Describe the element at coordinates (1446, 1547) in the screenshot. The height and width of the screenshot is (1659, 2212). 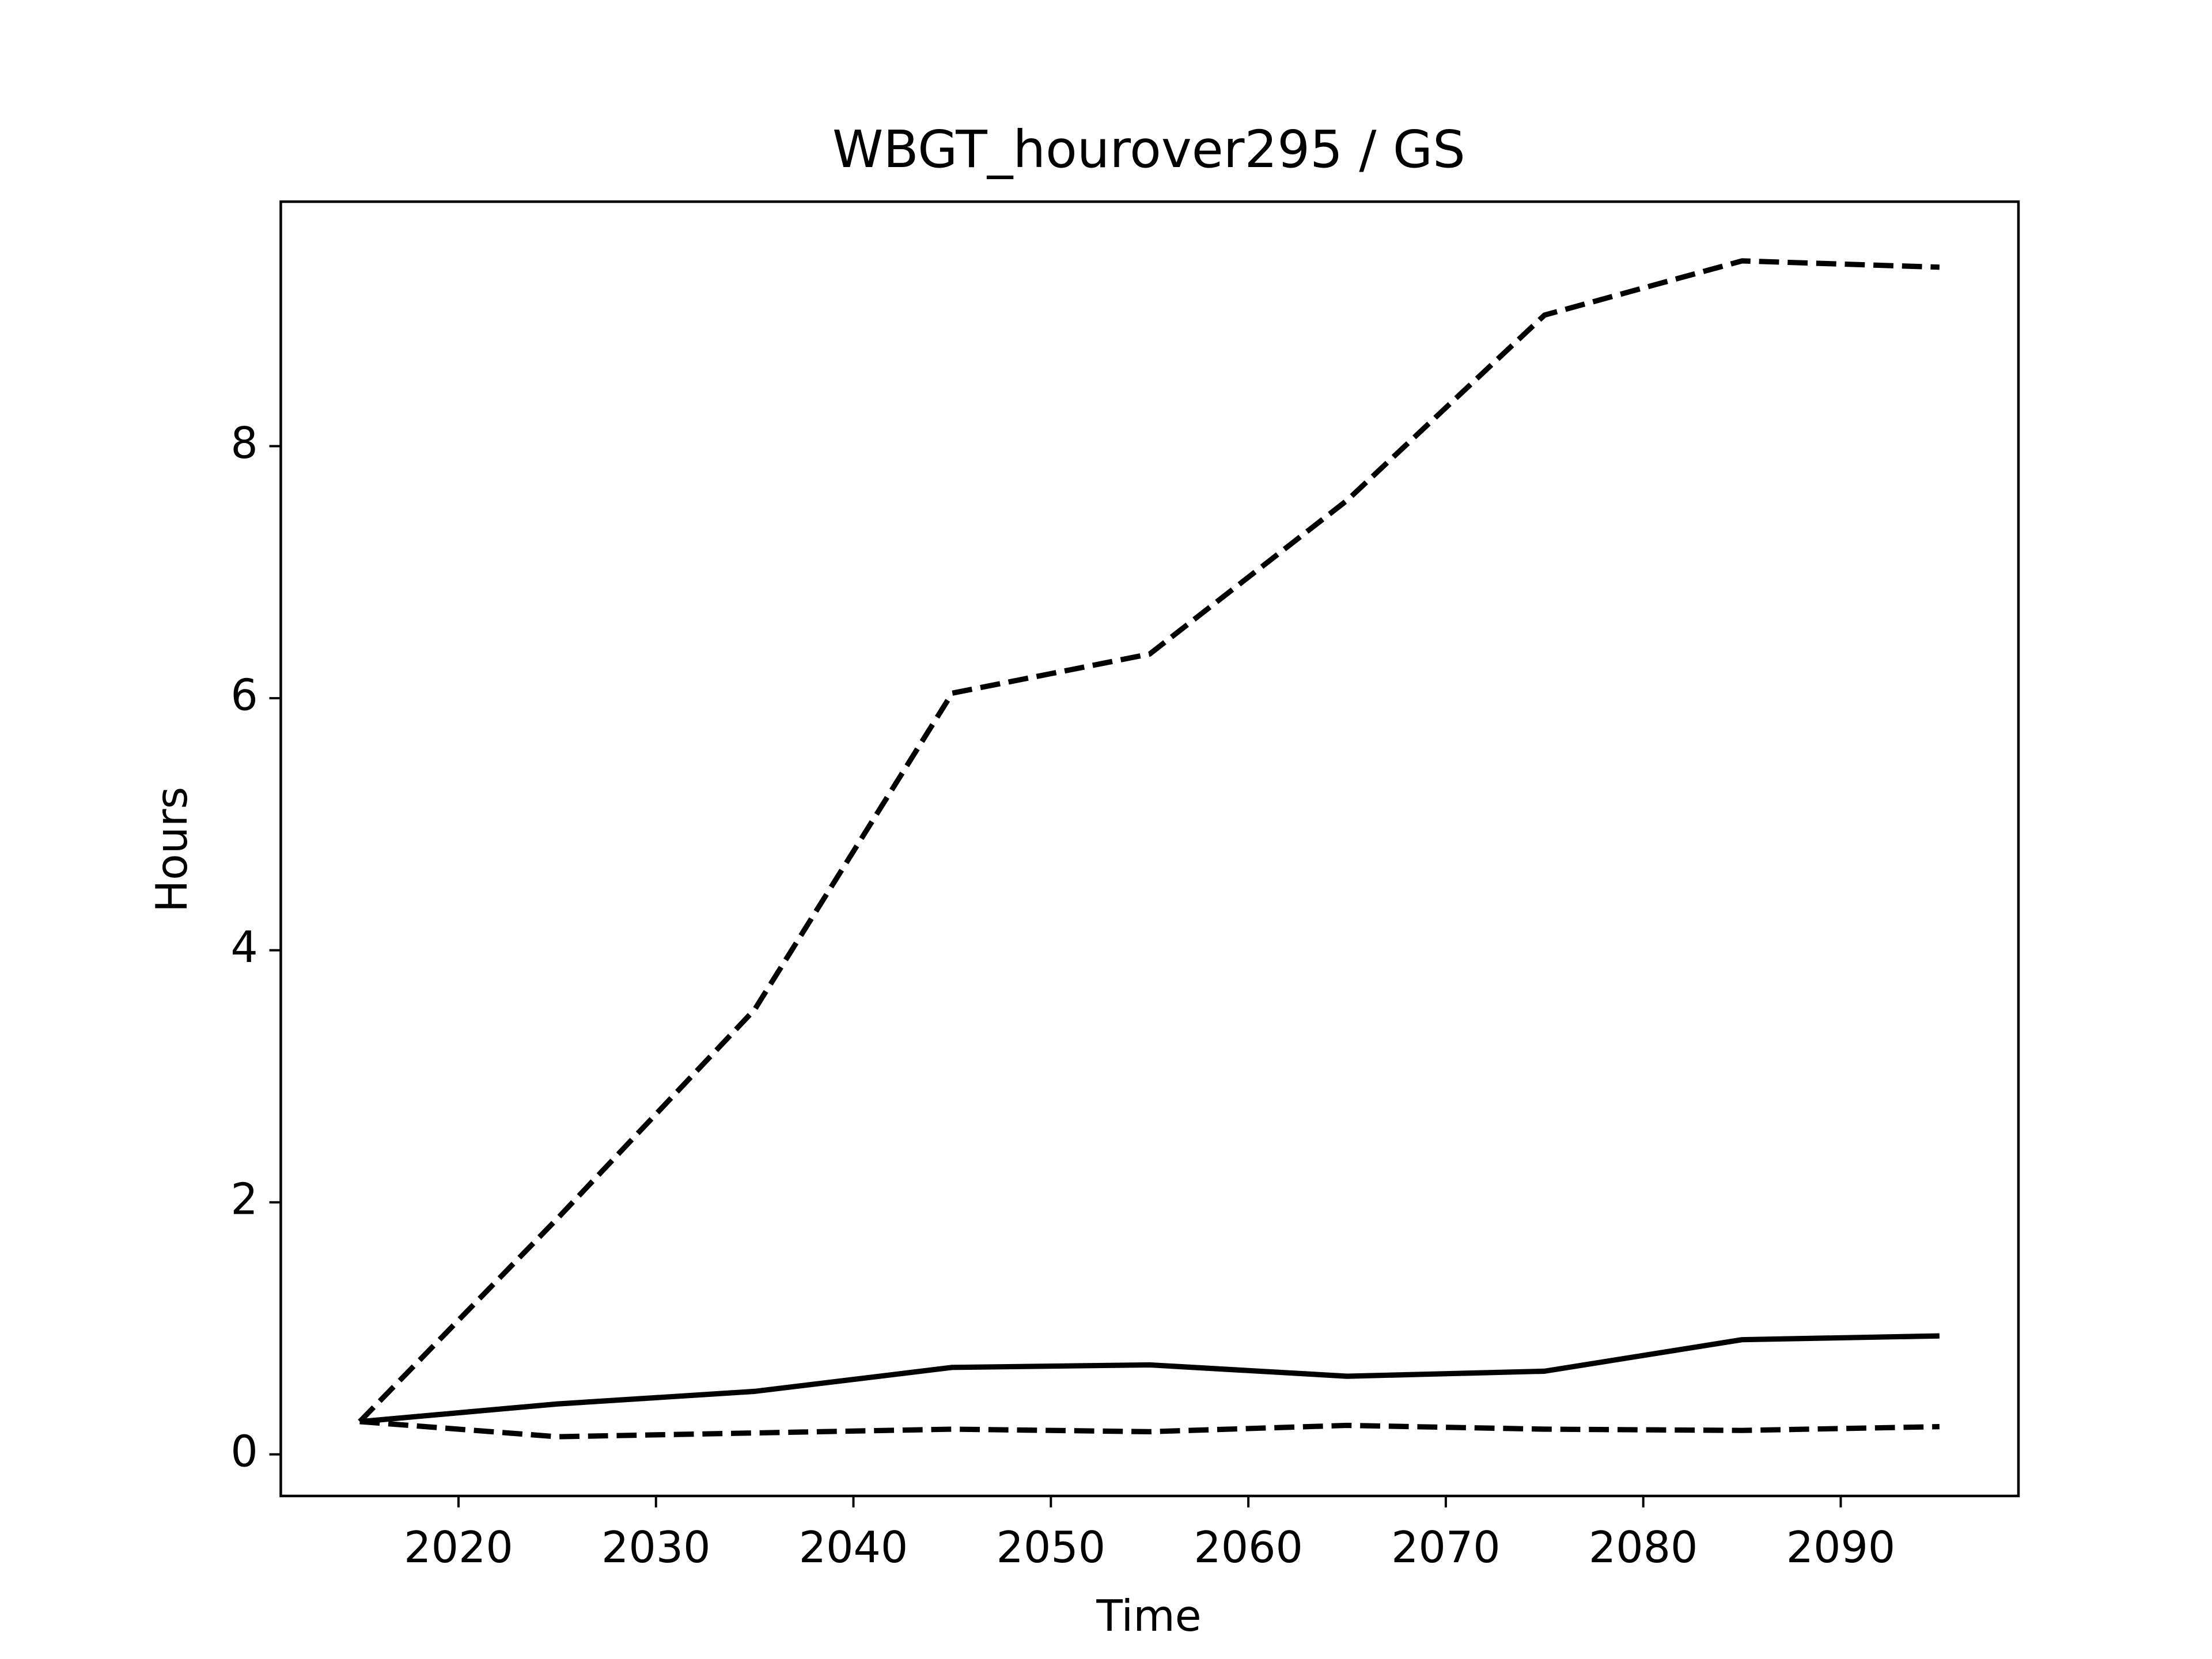
I see `x-tick-label: 2070` at that location.